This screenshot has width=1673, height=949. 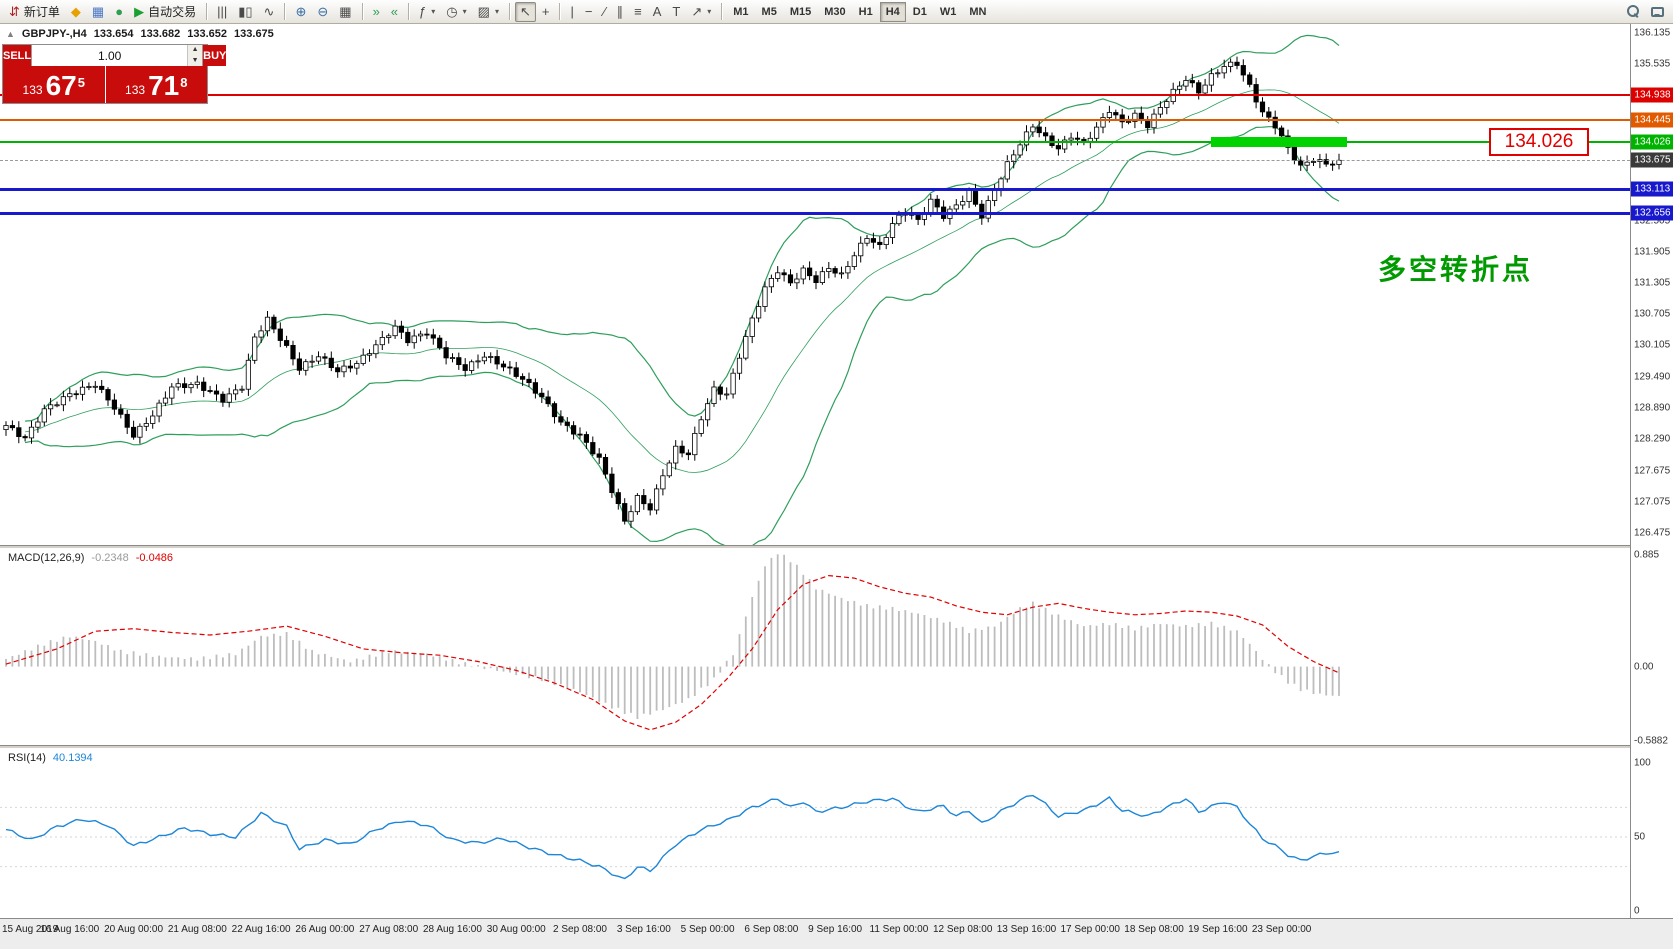 I want to click on rsi-title: RSI(14), so click(x=27, y=758).